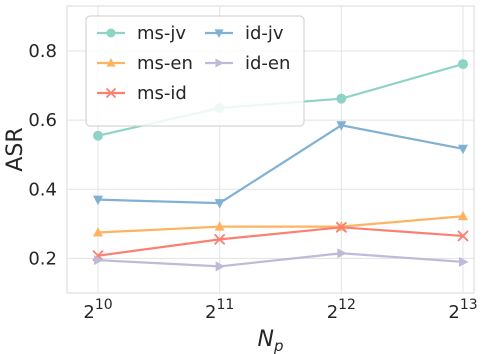 This screenshot has width=486, height=354. What do you see at coordinates (42, 189) in the screenshot?
I see `y-tick-label: 0.4` at bounding box center [42, 189].